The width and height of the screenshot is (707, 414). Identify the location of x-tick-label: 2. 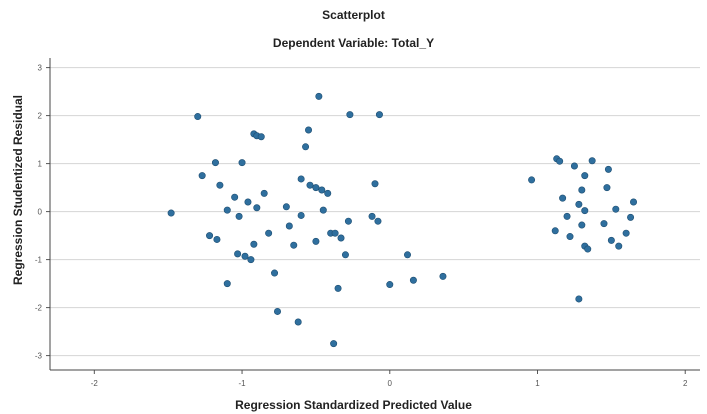
(685, 383).